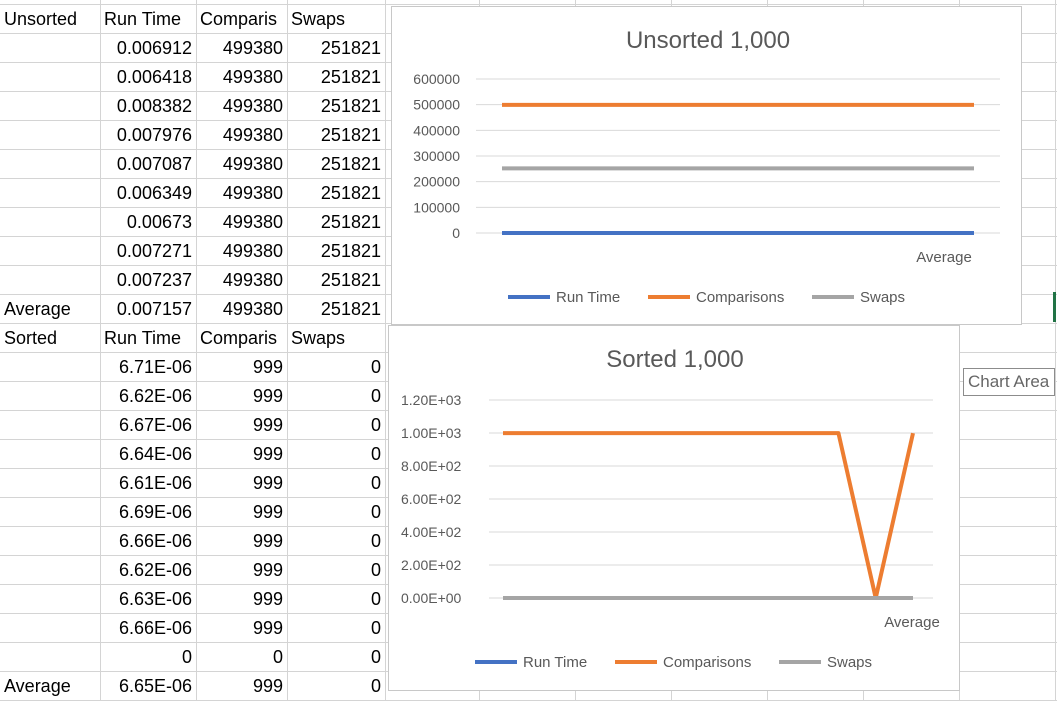  What do you see at coordinates (155, 483) in the screenshot?
I see `cell: 6.61E-06` at bounding box center [155, 483].